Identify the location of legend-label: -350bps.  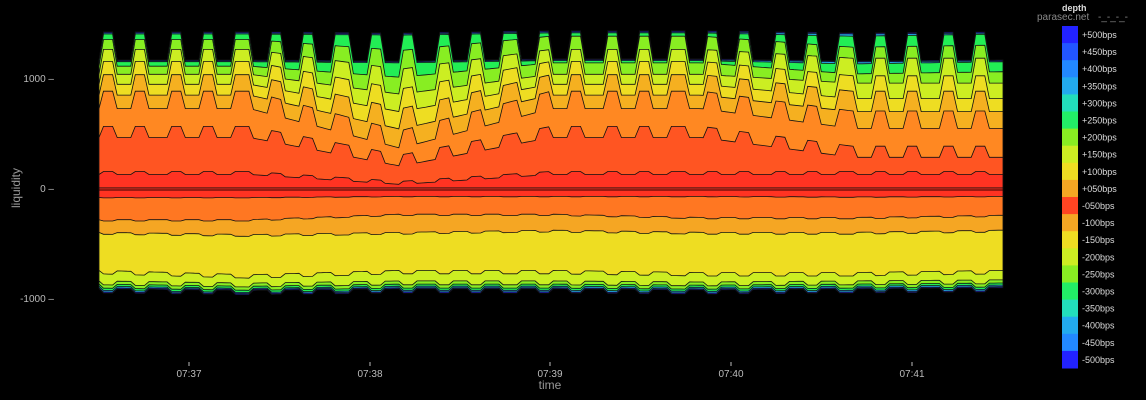
(1098, 309).